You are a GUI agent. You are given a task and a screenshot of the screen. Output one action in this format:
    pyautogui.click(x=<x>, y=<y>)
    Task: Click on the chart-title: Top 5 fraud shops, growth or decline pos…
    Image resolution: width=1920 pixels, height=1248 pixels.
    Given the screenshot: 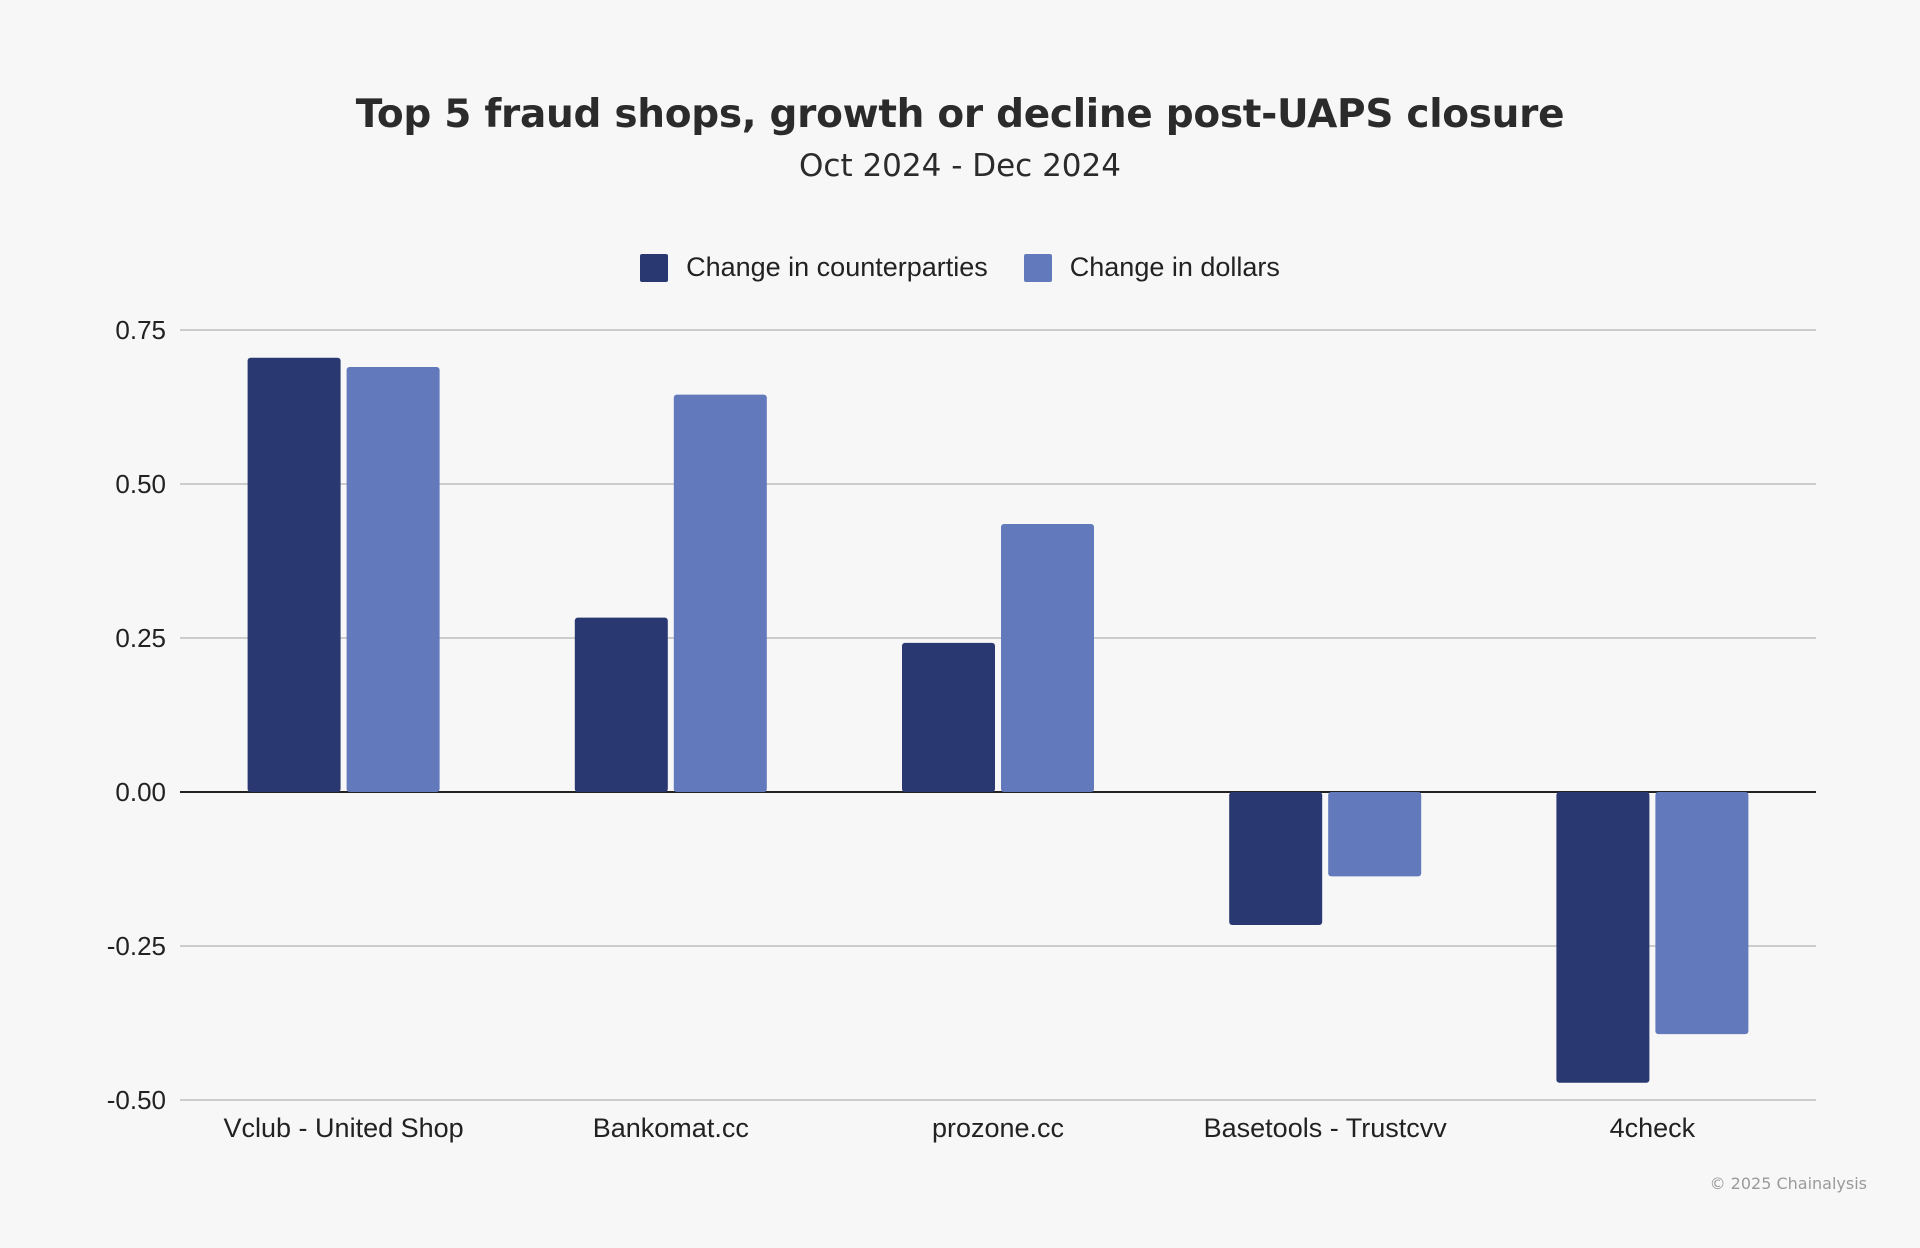 What is the action you would take?
    pyautogui.click(x=960, y=114)
    